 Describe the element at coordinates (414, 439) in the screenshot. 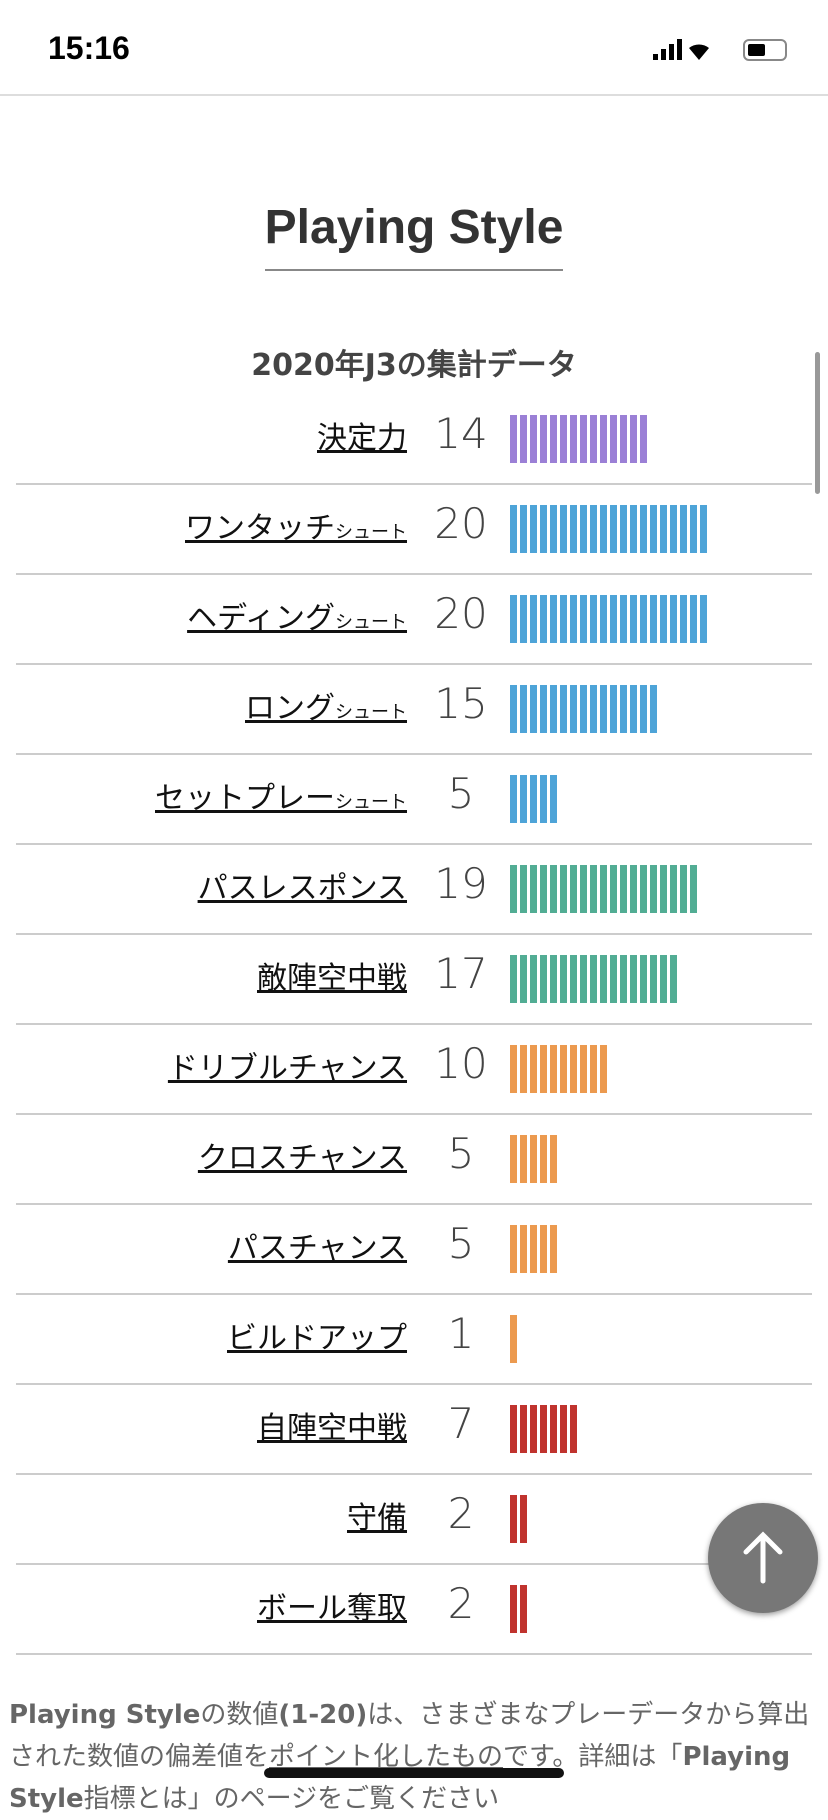

I see `stat-row: 決定力 14` at that location.